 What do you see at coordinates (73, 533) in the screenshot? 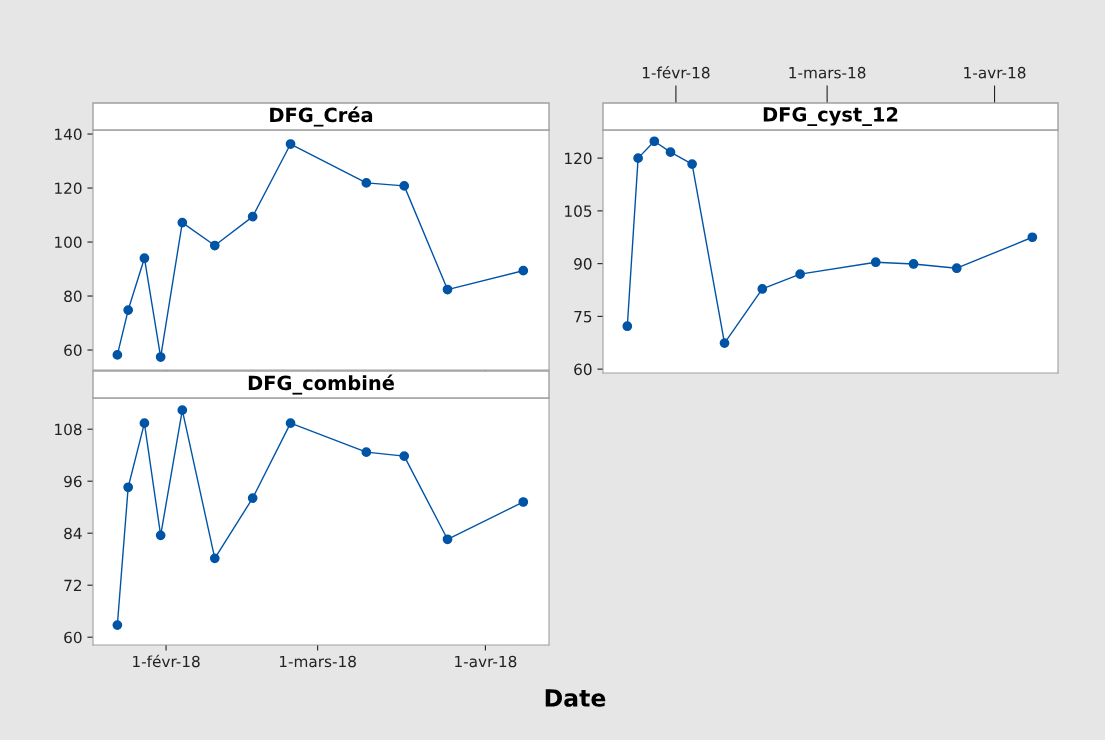
I see `y-tick-label: 84` at bounding box center [73, 533].